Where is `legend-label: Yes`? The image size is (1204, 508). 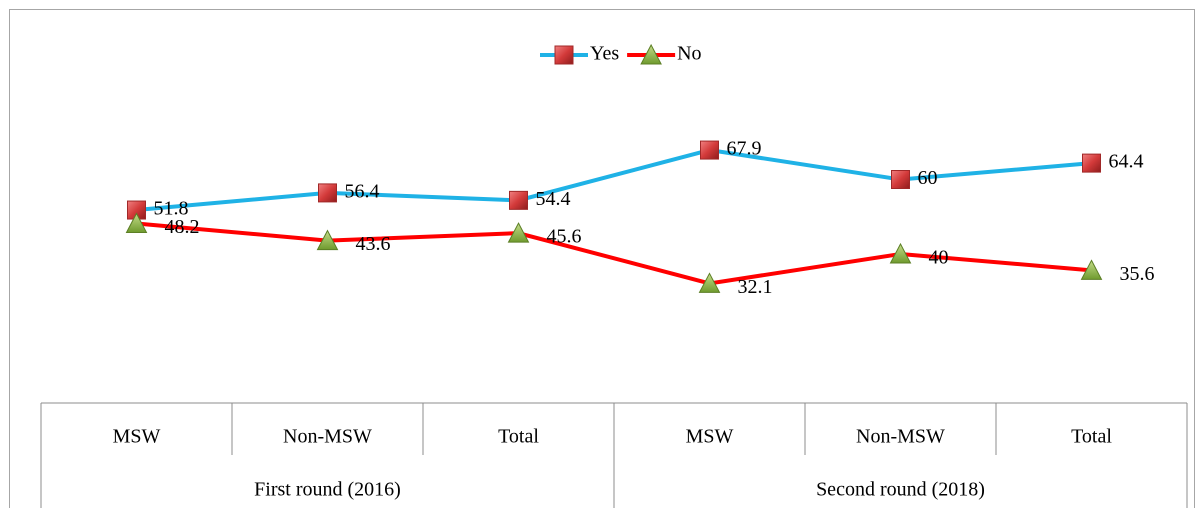 legend-label: Yes is located at coordinates (604, 54).